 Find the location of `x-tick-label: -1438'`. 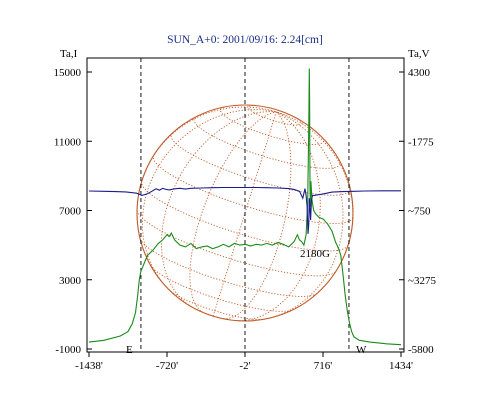

x-tick-label: -1438' is located at coordinates (89, 366).